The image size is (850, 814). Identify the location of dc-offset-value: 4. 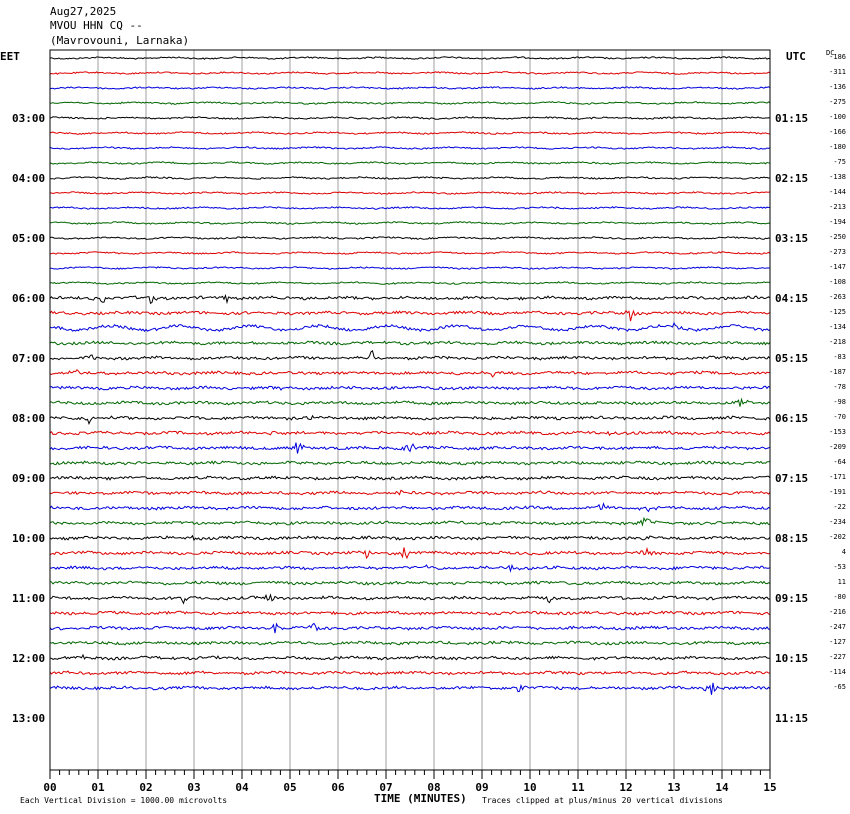
(843, 552).